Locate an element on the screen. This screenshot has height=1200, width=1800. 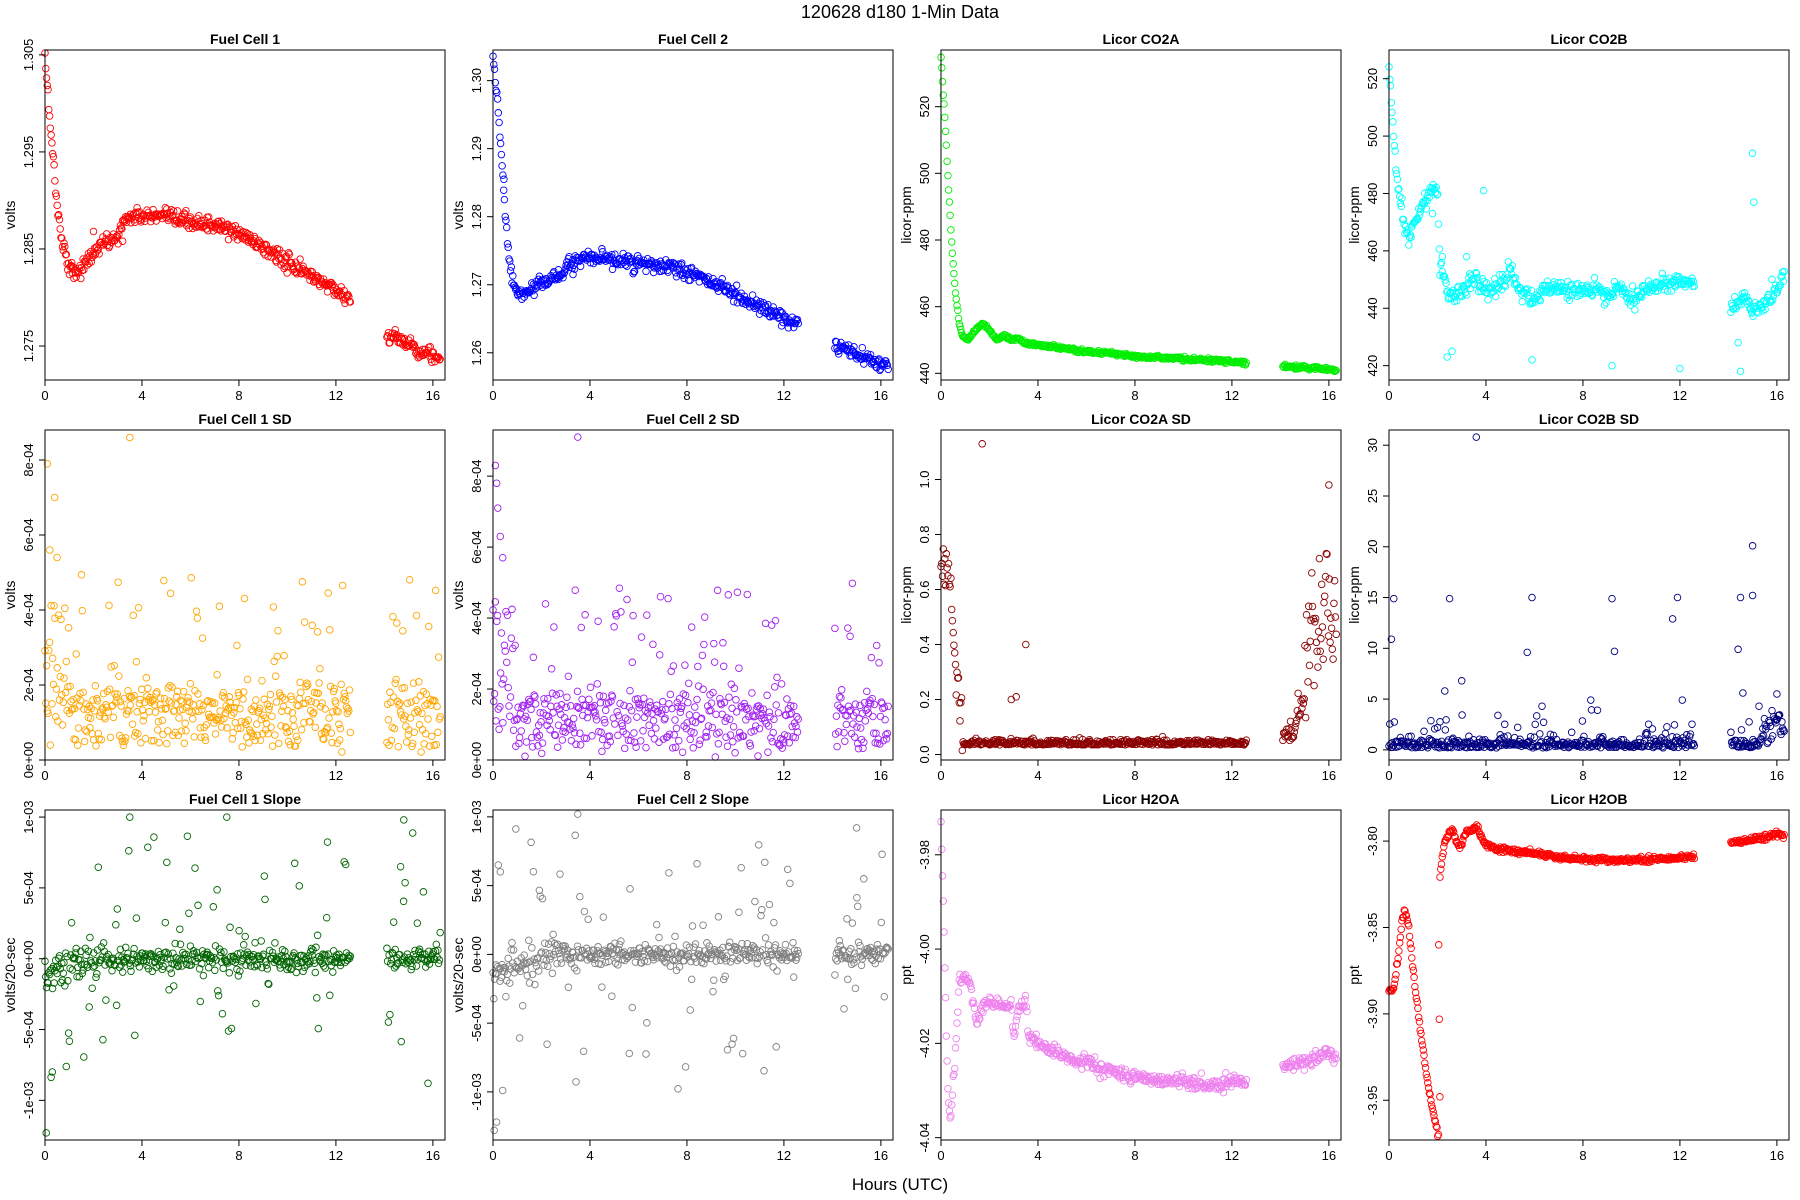
y-tick-label: 15 is located at coordinates (1372, 597).